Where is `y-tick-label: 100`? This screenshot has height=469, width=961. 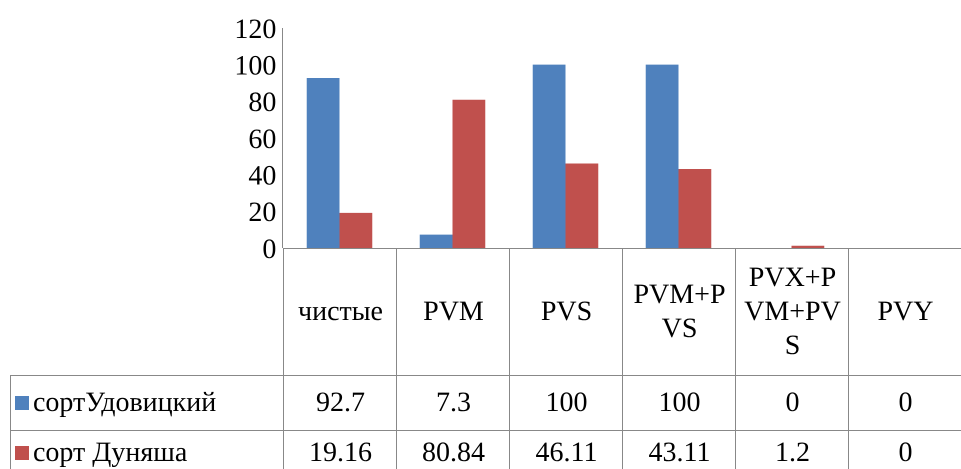 y-tick-label: 100 is located at coordinates (255, 66).